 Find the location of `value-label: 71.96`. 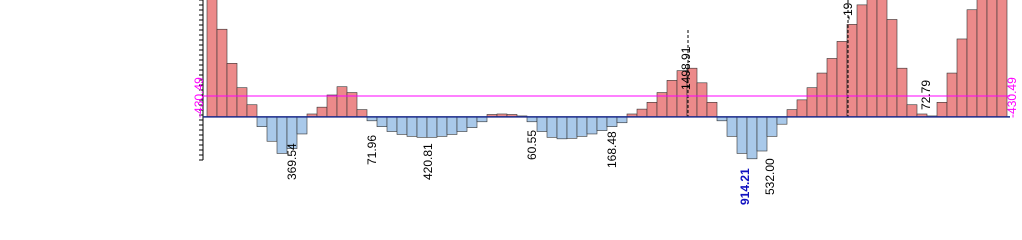

value-label: 71.96 is located at coordinates (372, 150).